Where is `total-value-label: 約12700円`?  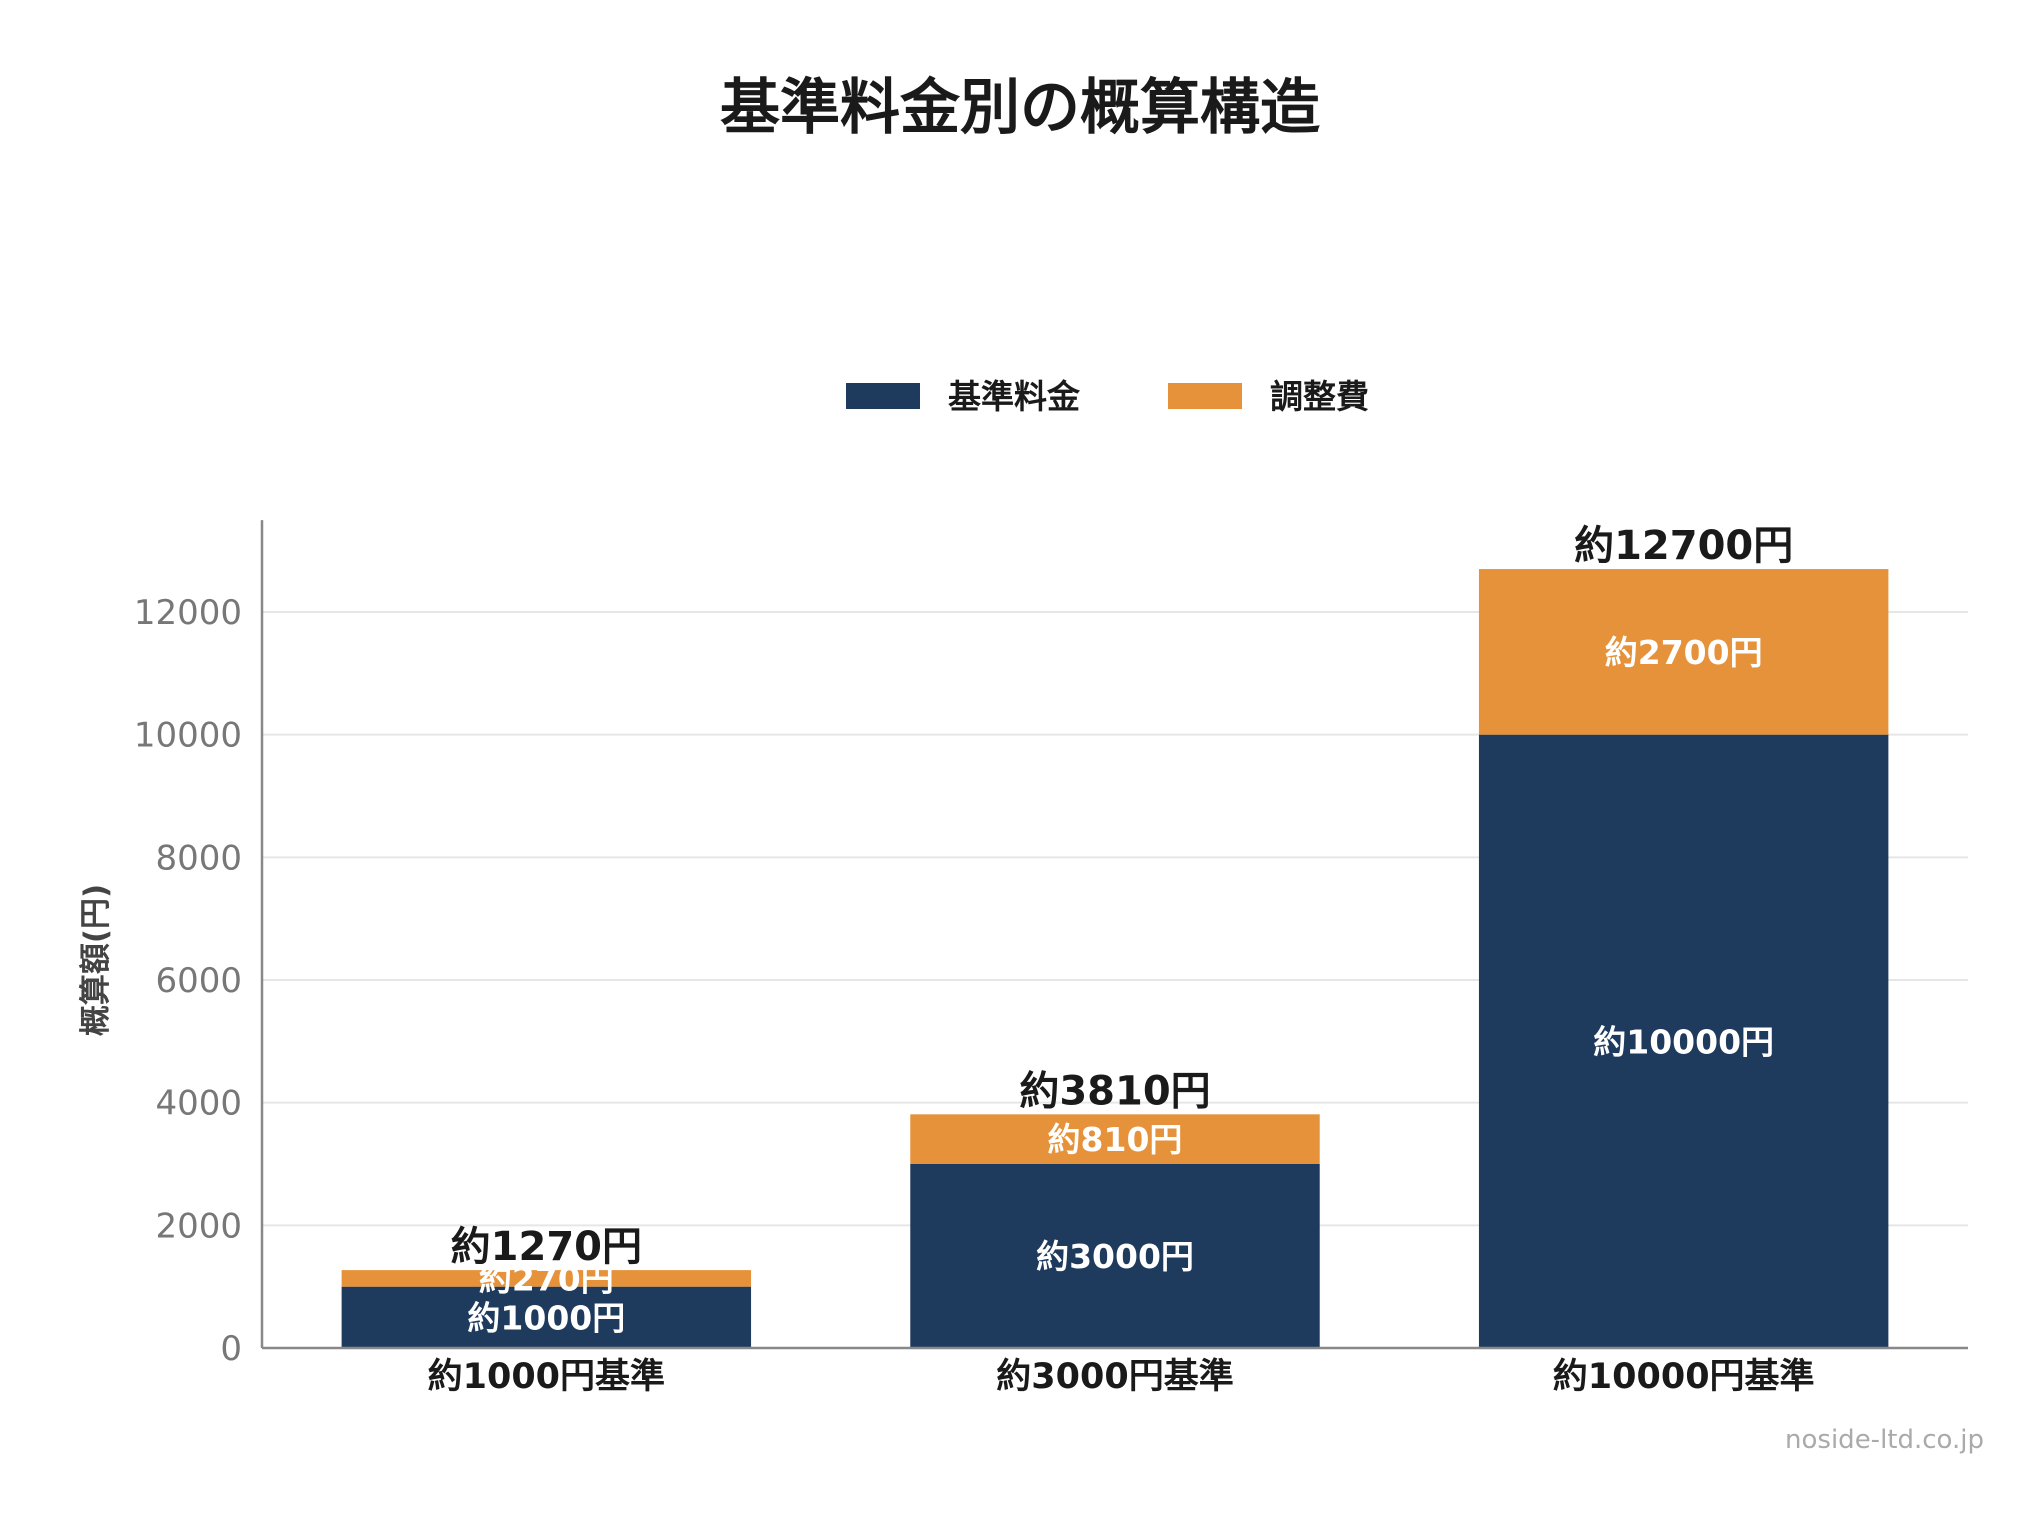
total-value-label: 約12700円 is located at coordinates (1683, 546).